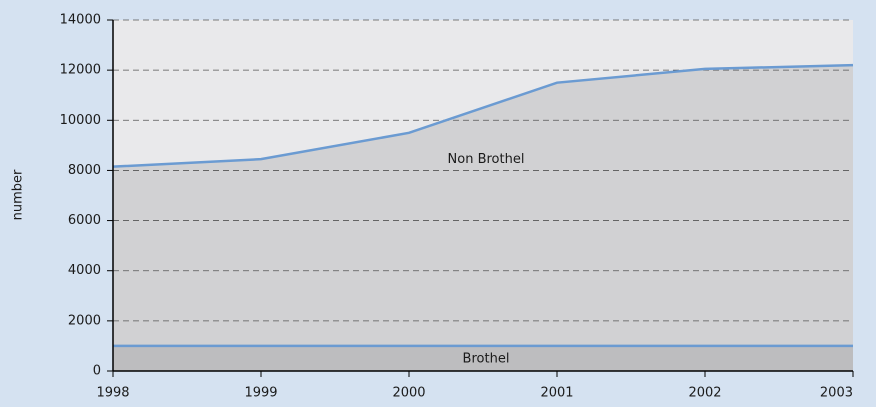 The image size is (876, 407). I want to click on y-axis-label: number, so click(18, 194).